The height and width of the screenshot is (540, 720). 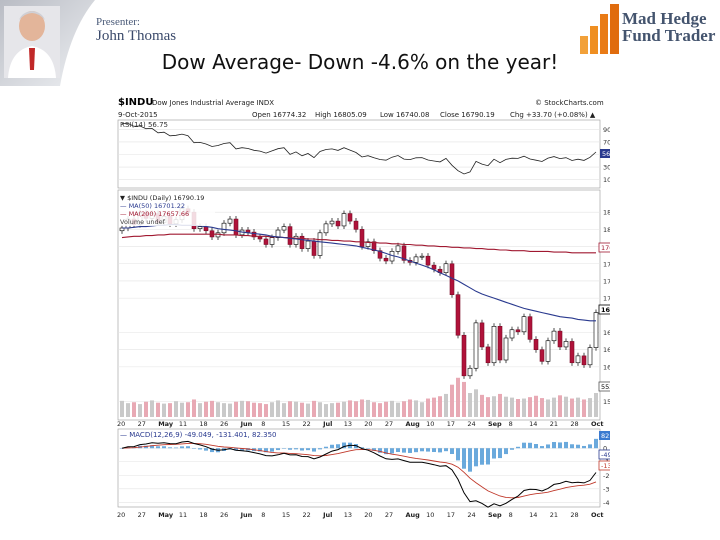 What do you see at coordinates (511, 424) in the screenshot?
I see `x-axis-label: 8` at bounding box center [511, 424].